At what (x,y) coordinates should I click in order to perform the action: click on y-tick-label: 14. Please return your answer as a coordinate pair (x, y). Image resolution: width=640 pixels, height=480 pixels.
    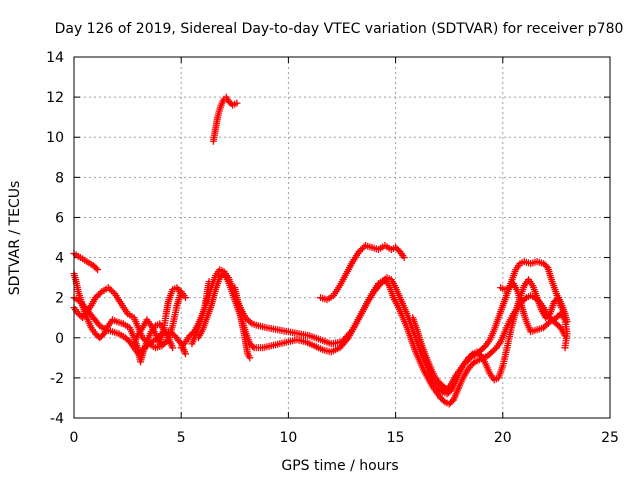
    Looking at the image, I should click on (55, 58).